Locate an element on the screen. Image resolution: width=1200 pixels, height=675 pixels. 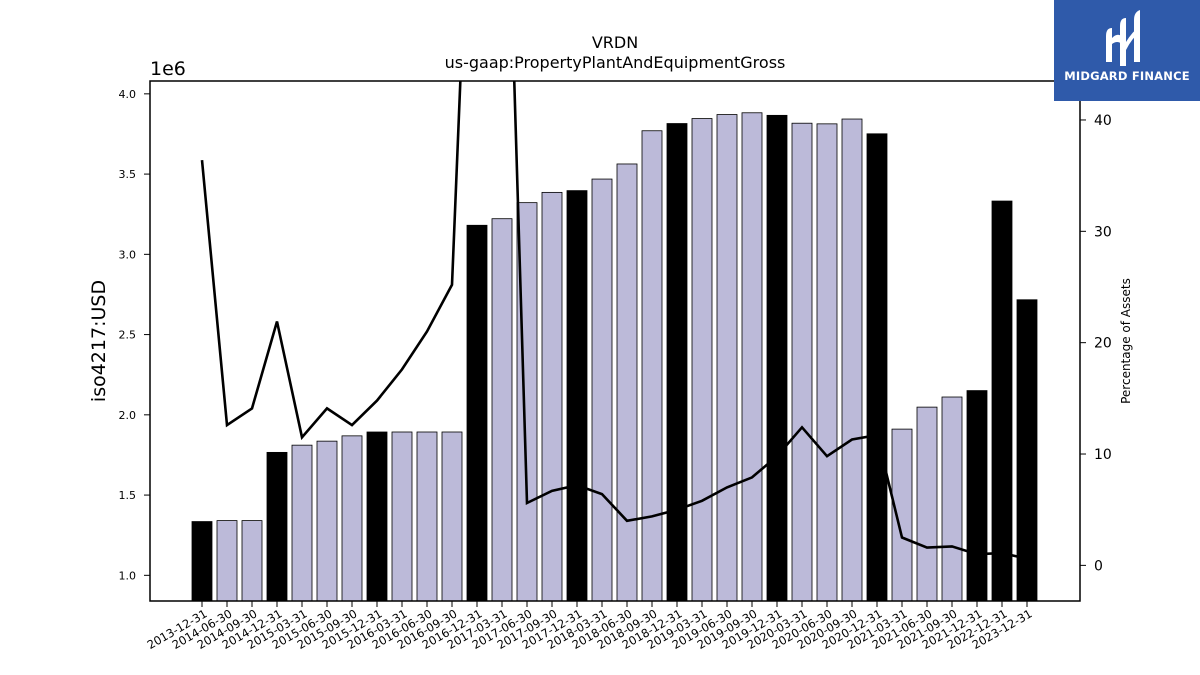
y-offset-label: 1e6 is located at coordinates (168, 69).